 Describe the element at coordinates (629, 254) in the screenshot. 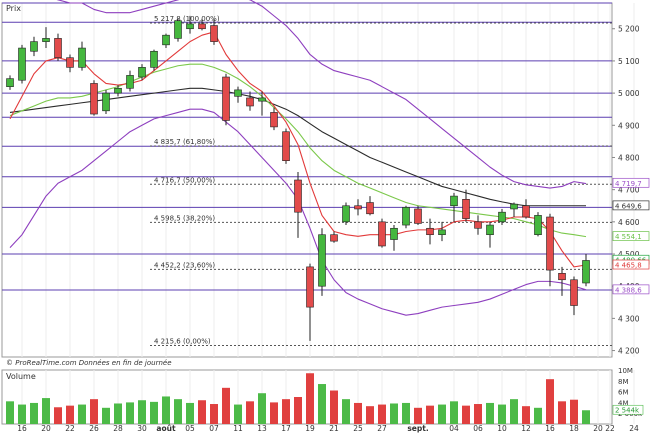

I see `price-tick-label: 4 500` at that location.